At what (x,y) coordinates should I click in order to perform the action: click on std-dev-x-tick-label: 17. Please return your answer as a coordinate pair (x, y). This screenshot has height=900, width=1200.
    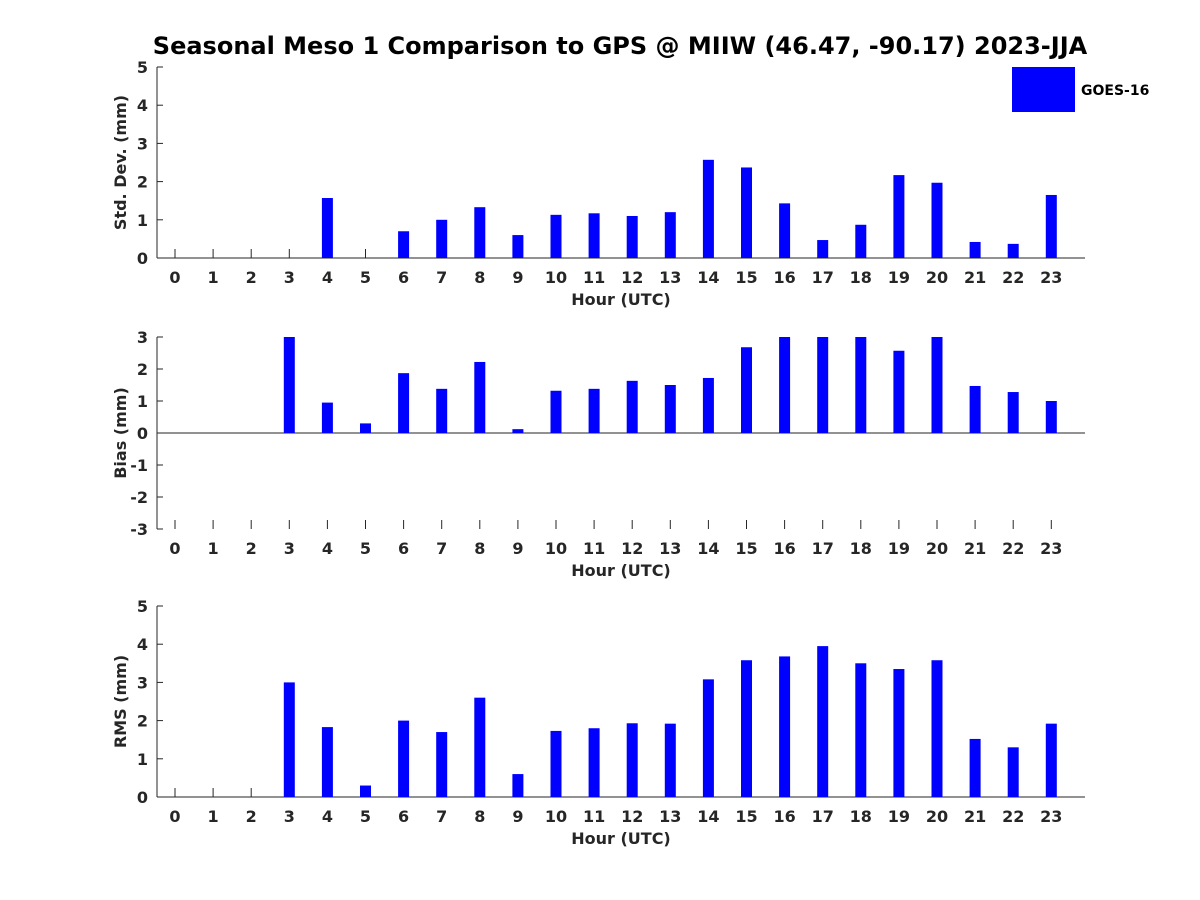
    Looking at the image, I should click on (823, 277).